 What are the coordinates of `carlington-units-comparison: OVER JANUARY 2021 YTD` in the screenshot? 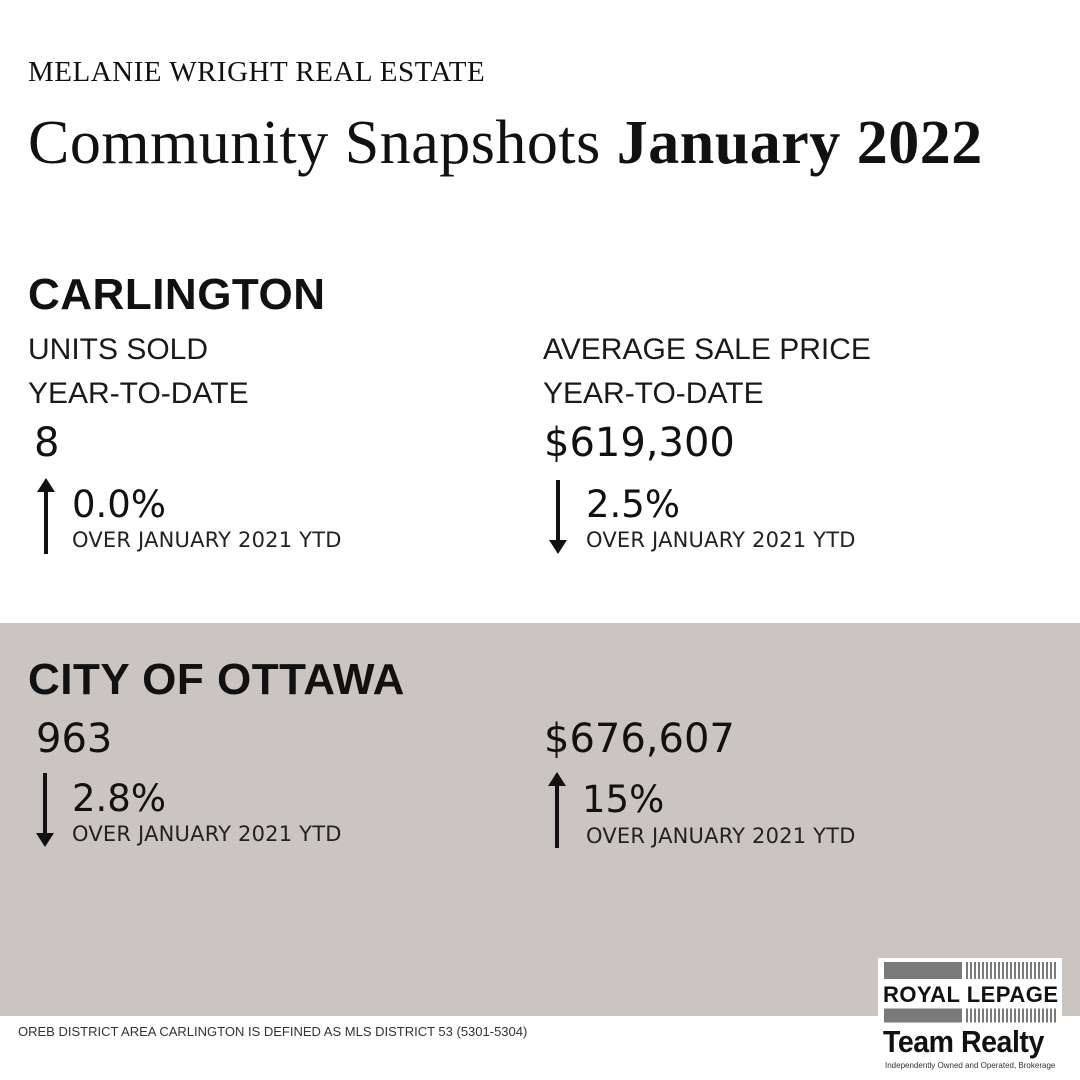 It's located at (207, 540).